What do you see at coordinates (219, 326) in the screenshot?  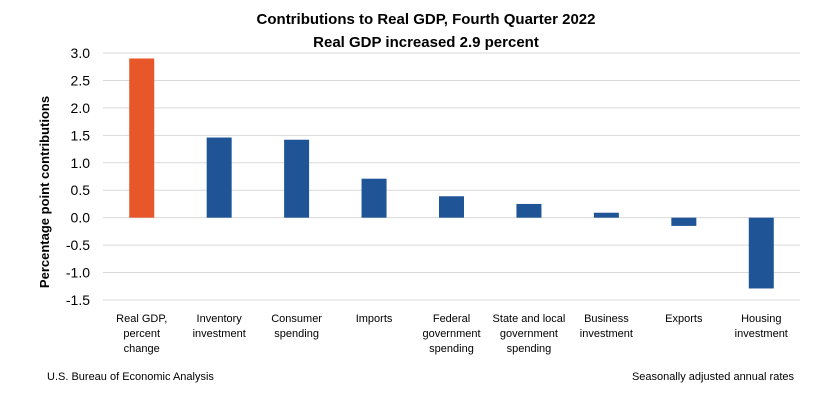 I see `x-tick-label: Inventory investment` at bounding box center [219, 326].